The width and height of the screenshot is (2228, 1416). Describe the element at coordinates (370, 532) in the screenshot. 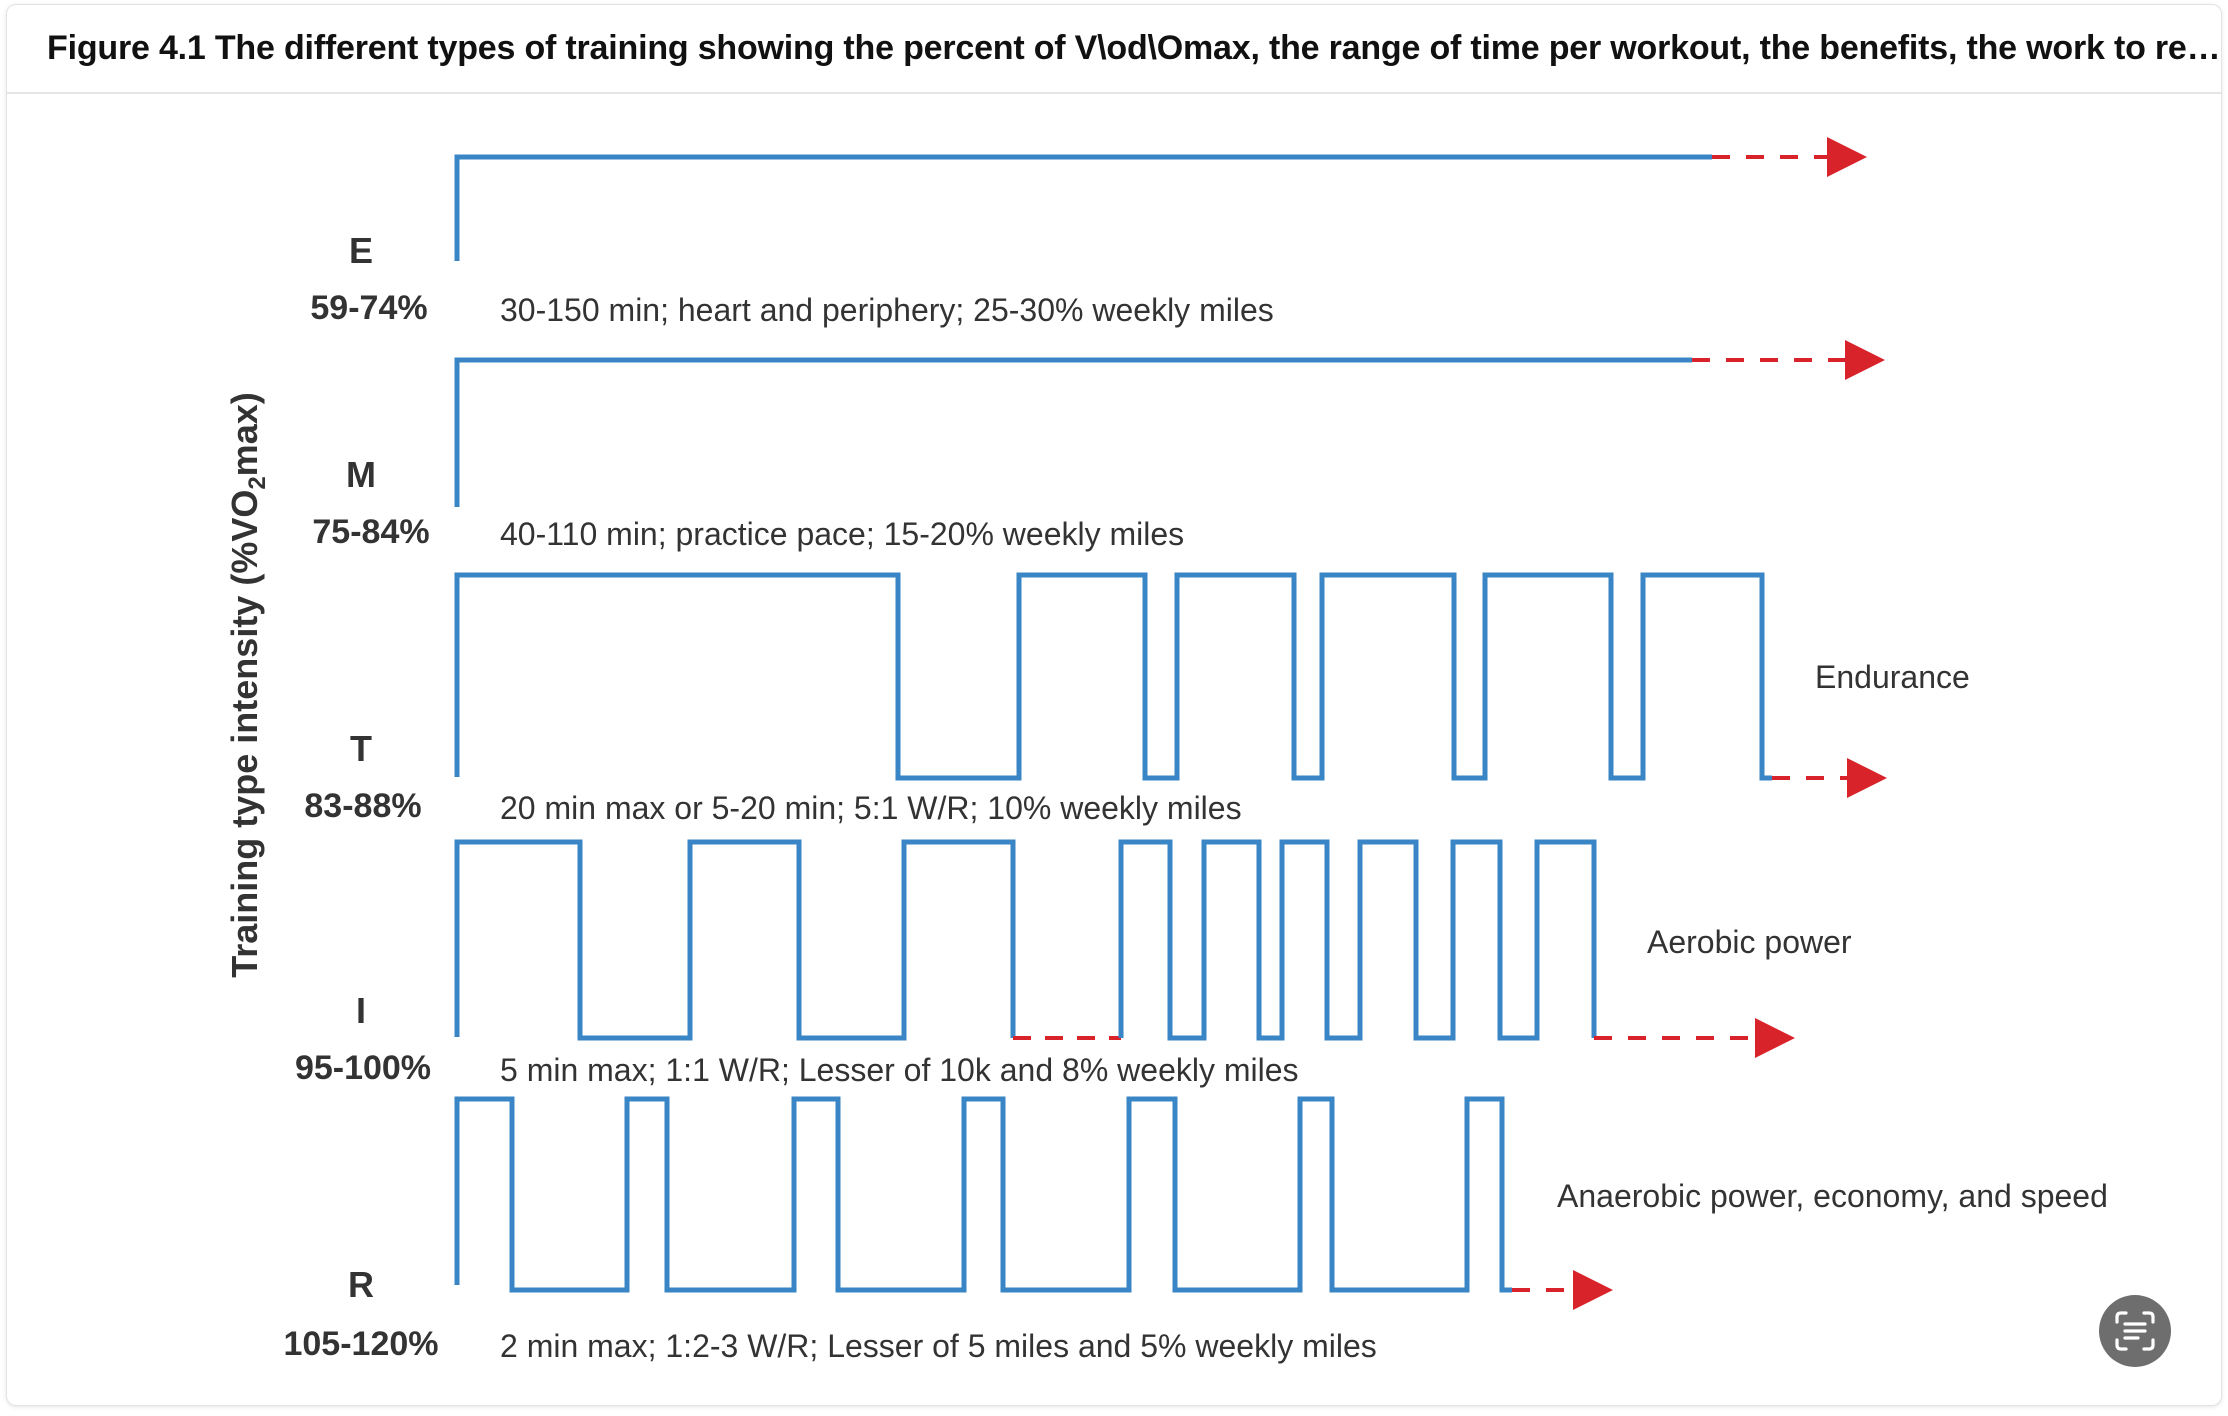

I see `row-percent-m: 75-84%` at that location.